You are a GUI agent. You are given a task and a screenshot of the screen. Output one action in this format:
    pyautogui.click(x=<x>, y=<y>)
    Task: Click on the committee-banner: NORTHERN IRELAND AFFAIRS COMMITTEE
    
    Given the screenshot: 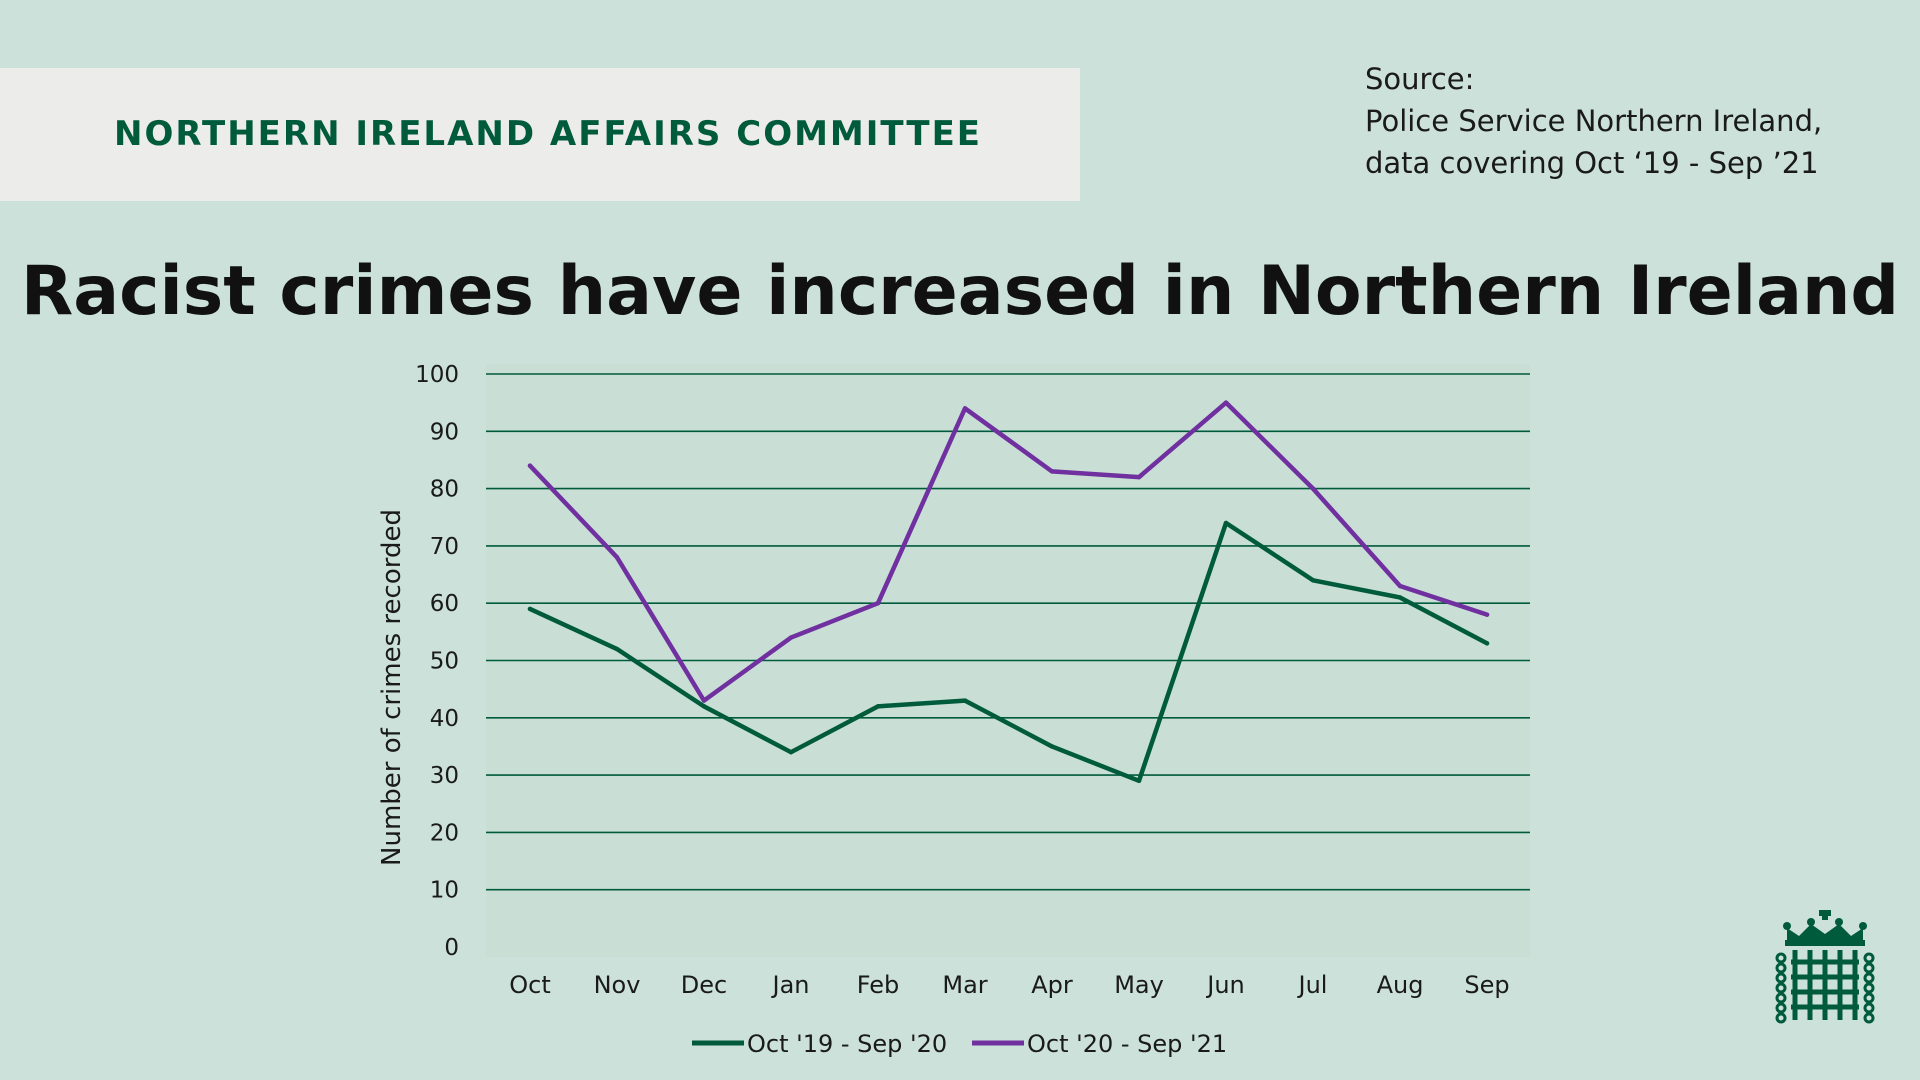 What is the action you would take?
    pyautogui.click(x=540, y=134)
    